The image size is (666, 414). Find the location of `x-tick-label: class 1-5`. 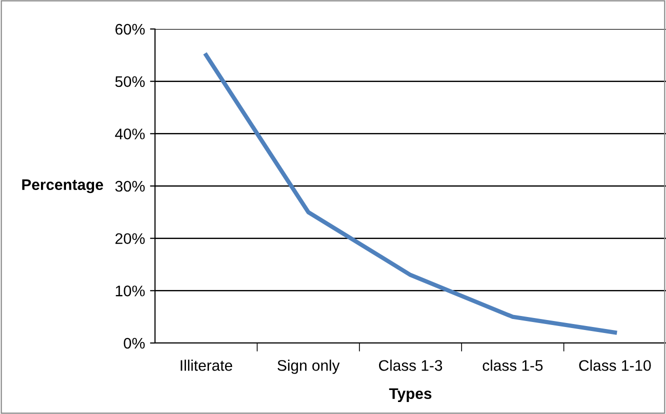

x-tick-label: class 1-5 is located at coordinates (512, 365).